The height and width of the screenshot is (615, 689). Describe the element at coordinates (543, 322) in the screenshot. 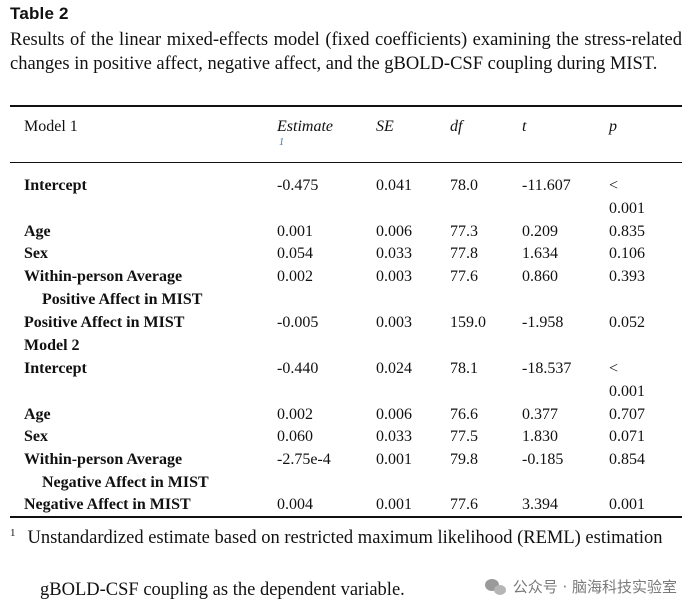

I see `row-t: -1.958` at that location.